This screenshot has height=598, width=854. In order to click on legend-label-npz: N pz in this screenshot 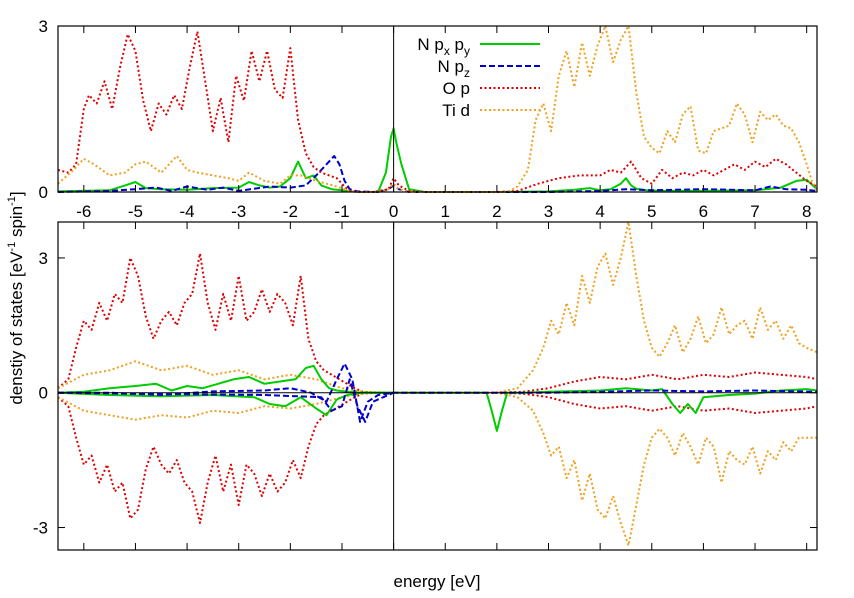, I will do `click(454, 68)`.